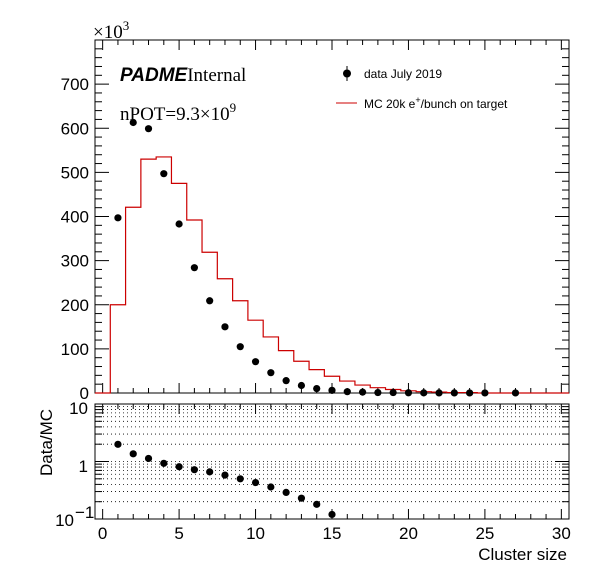  What do you see at coordinates (347, 73) in the screenshot?
I see `legend-data-marker` at bounding box center [347, 73].